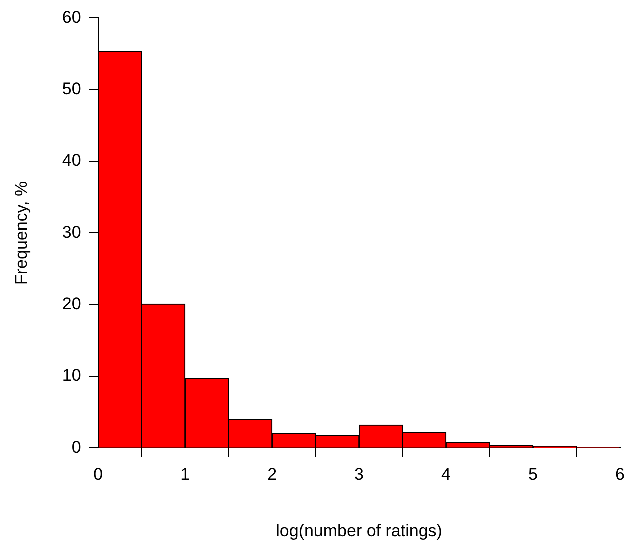 This screenshot has width=633, height=556. Describe the element at coordinates (185, 474) in the screenshot. I see `x-tick-label: 1` at that location.